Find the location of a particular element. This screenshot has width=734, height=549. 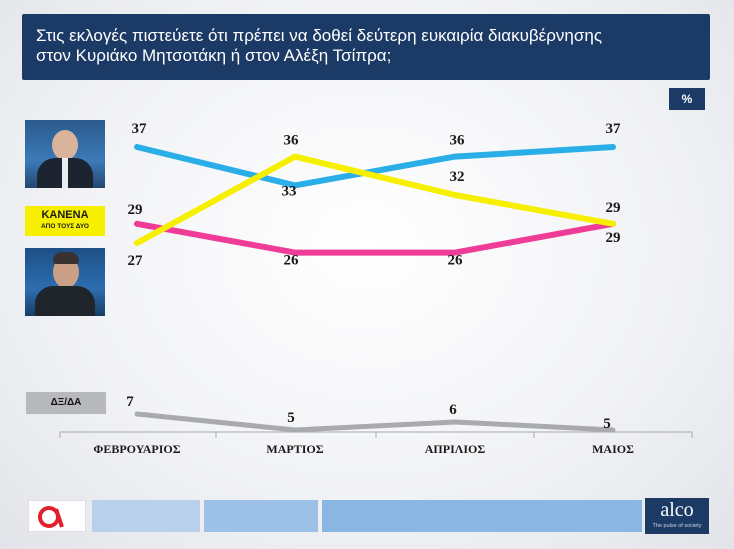

mitsotakis-data-label: 33 is located at coordinates (289, 191).